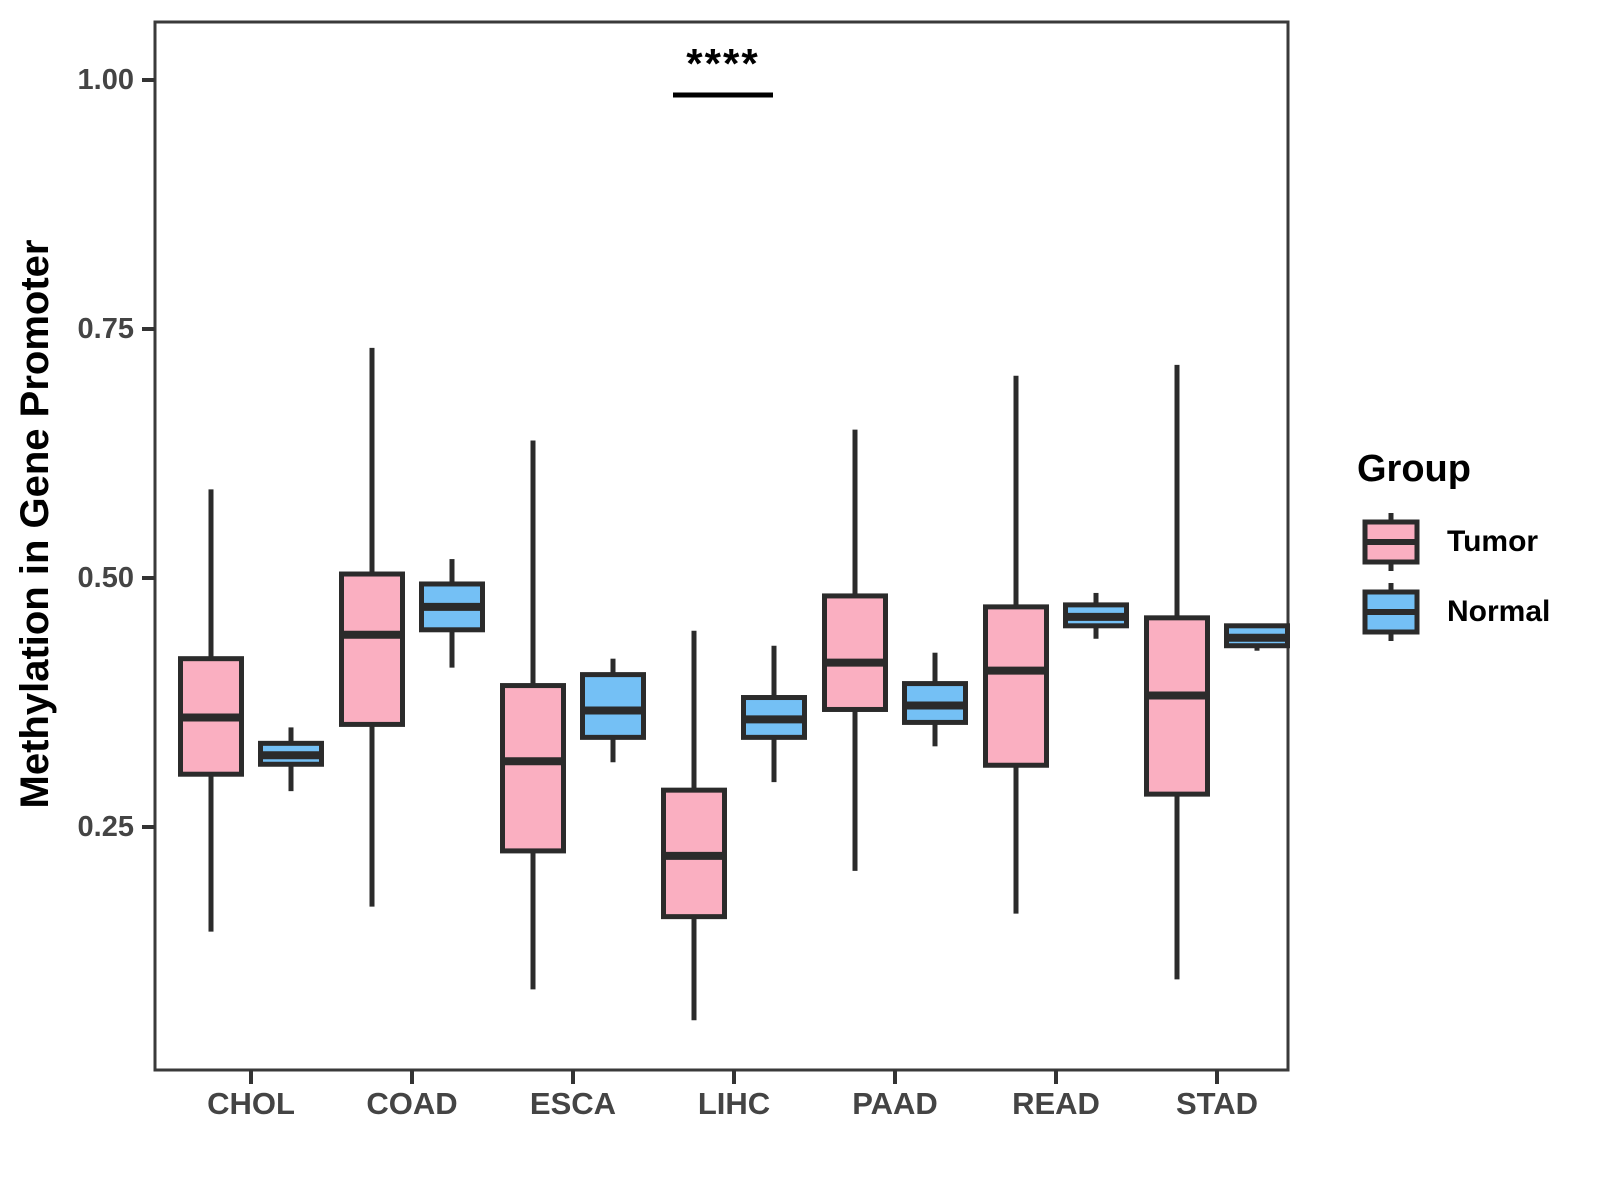 This screenshot has width=1600, height=1200. I want to click on box-tumor-STAD, so click(1177, 672).